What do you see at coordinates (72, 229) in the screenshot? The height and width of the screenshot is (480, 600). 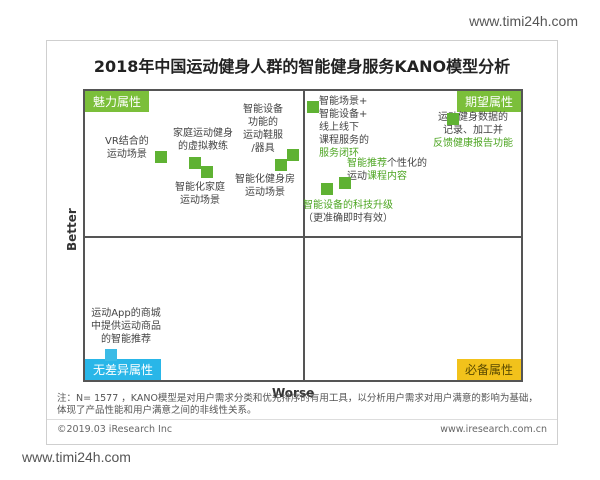 I see `y-axis-label: Better` at bounding box center [72, 229].